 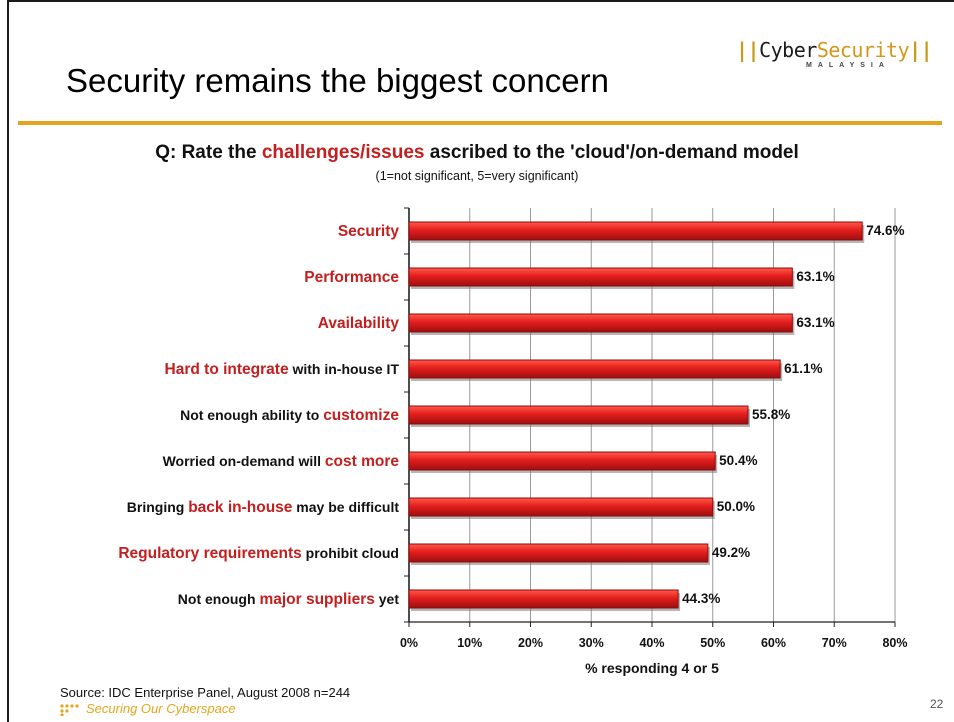 I want to click on question-highlight: challenges/issues, so click(x=343, y=152).